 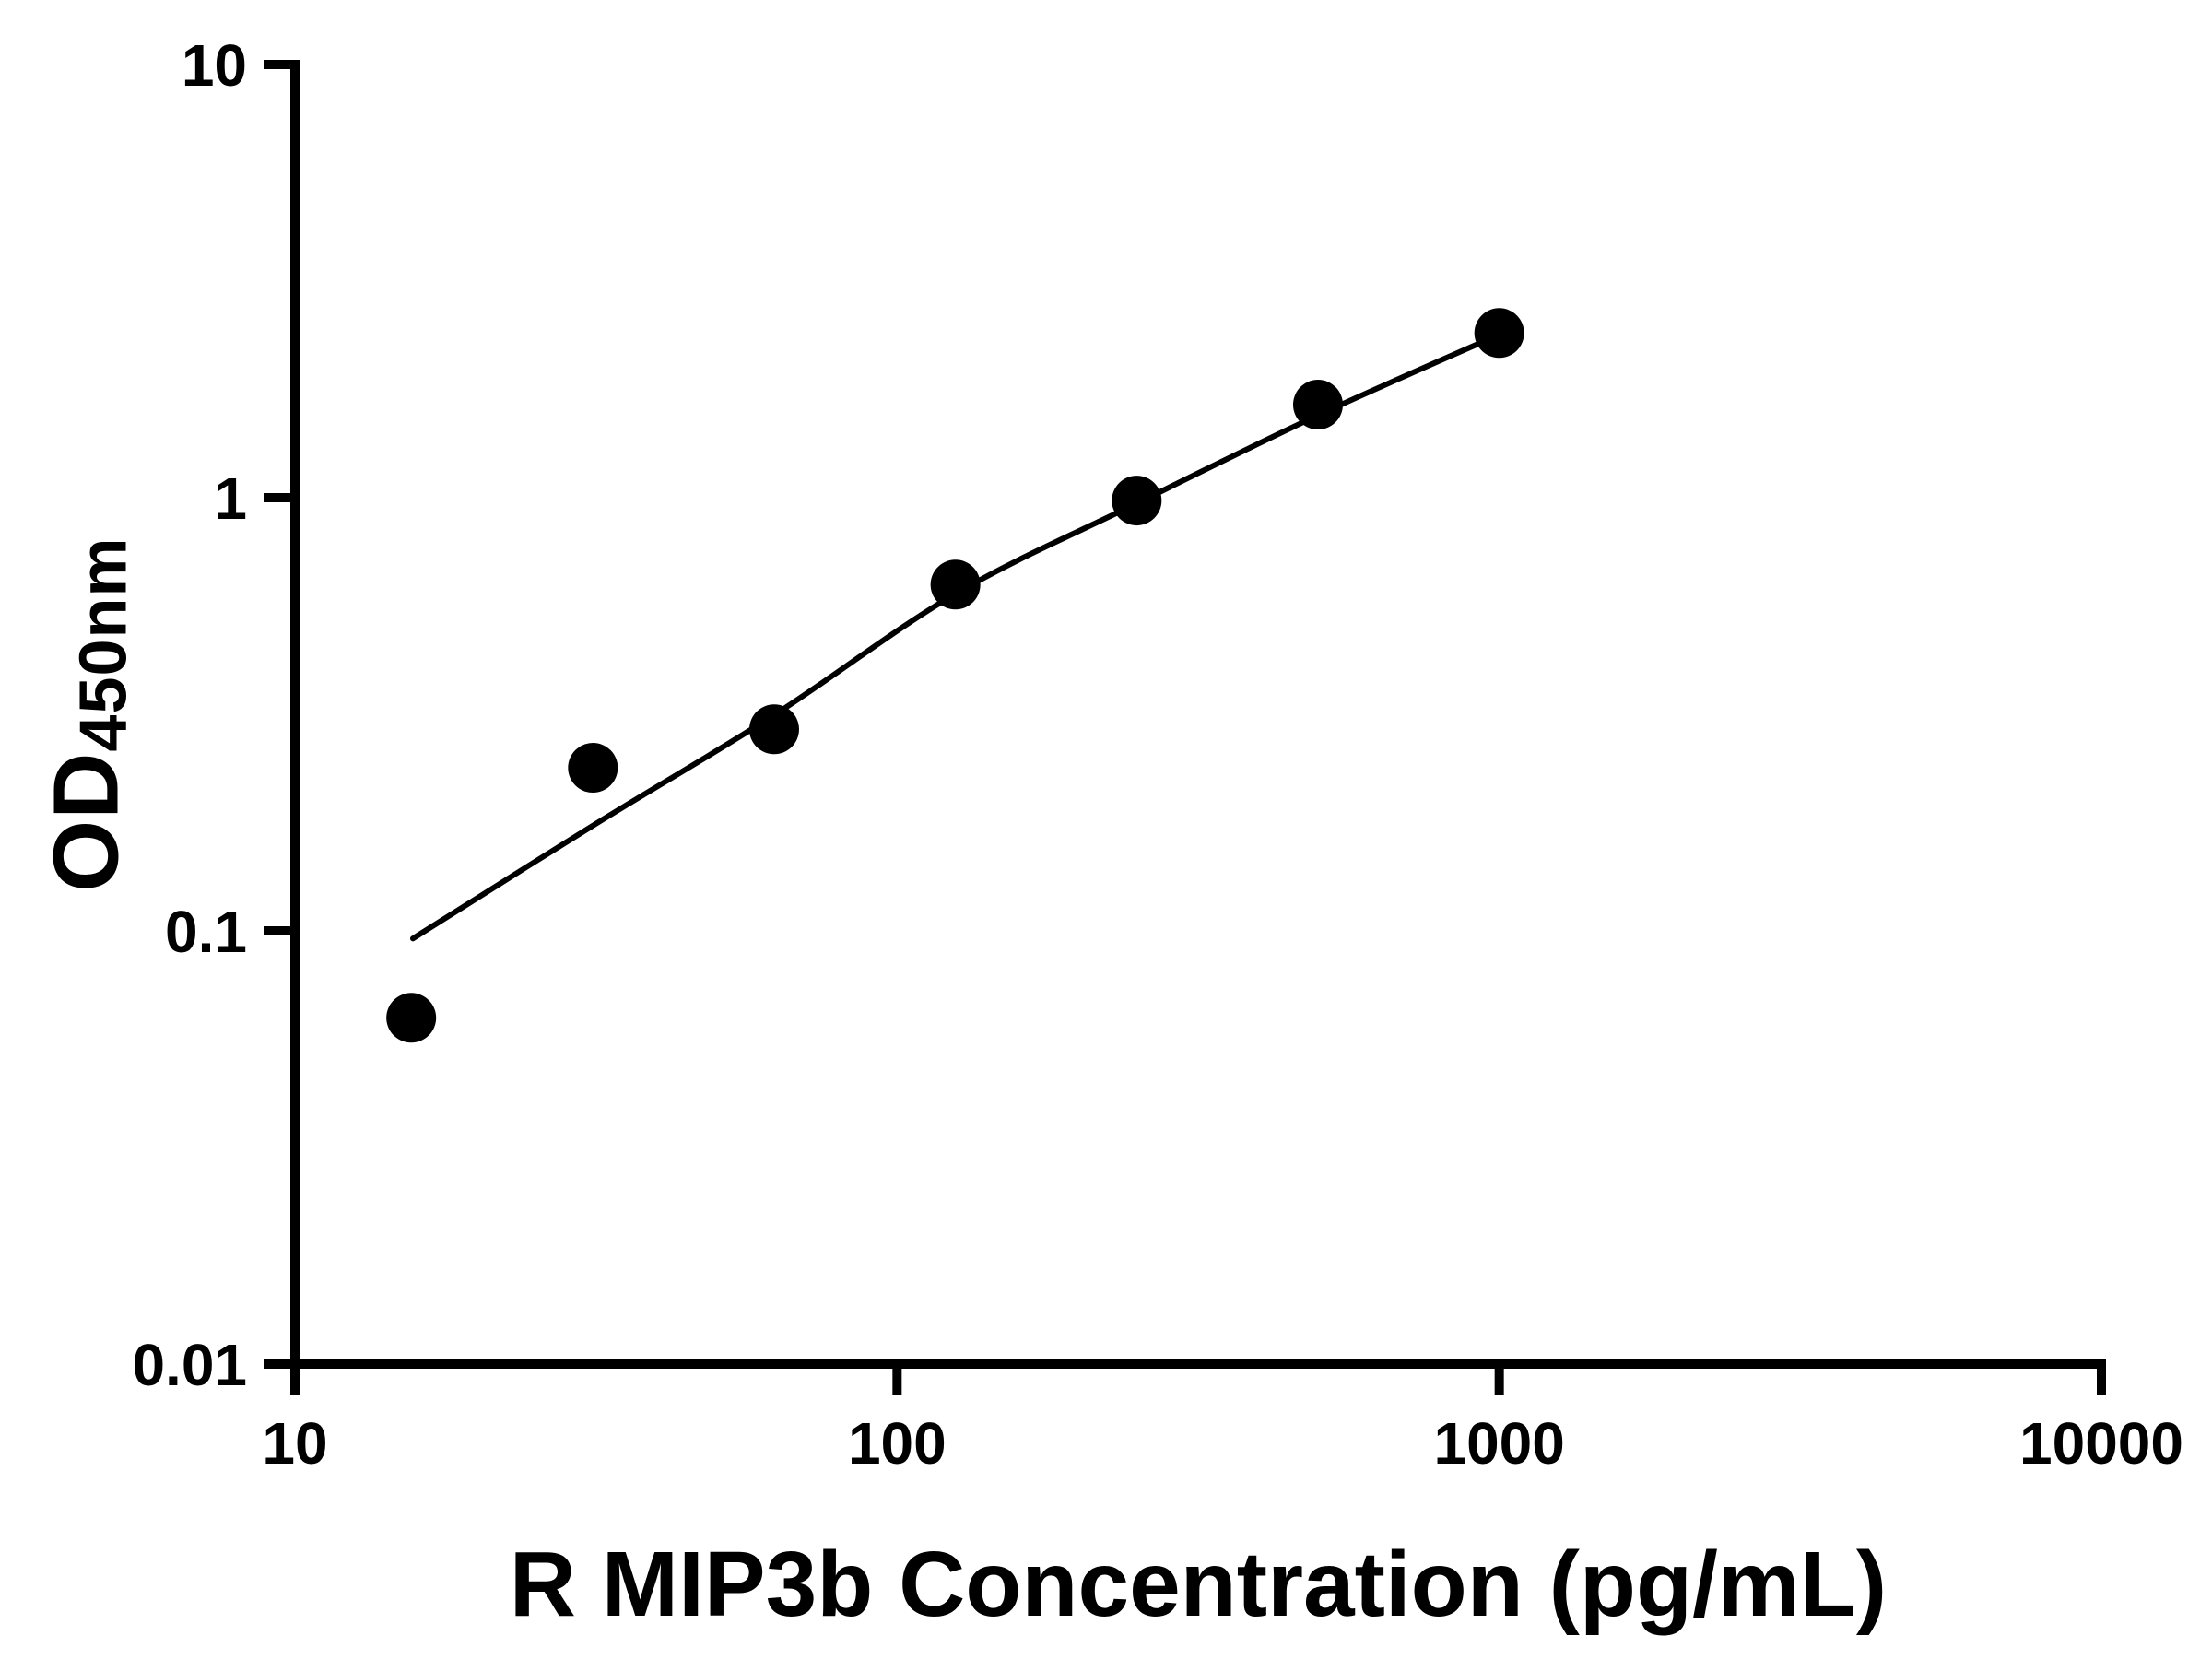 I want to click on y-axis-title: OD450nm, so click(x=88, y=713).